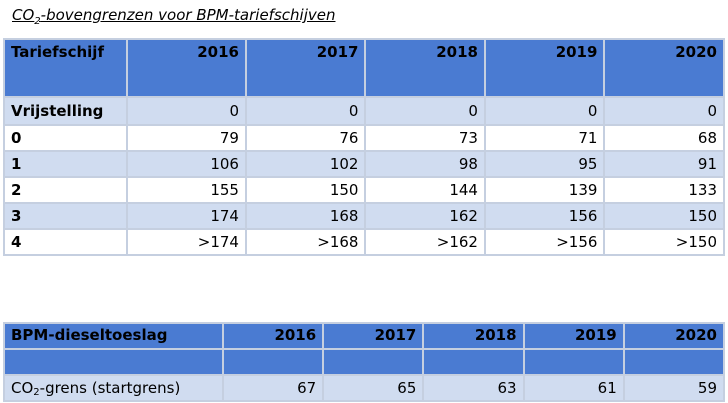  Describe the element at coordinates (664, 242) in the screenshot. I see `table-cell: >150` at that location.